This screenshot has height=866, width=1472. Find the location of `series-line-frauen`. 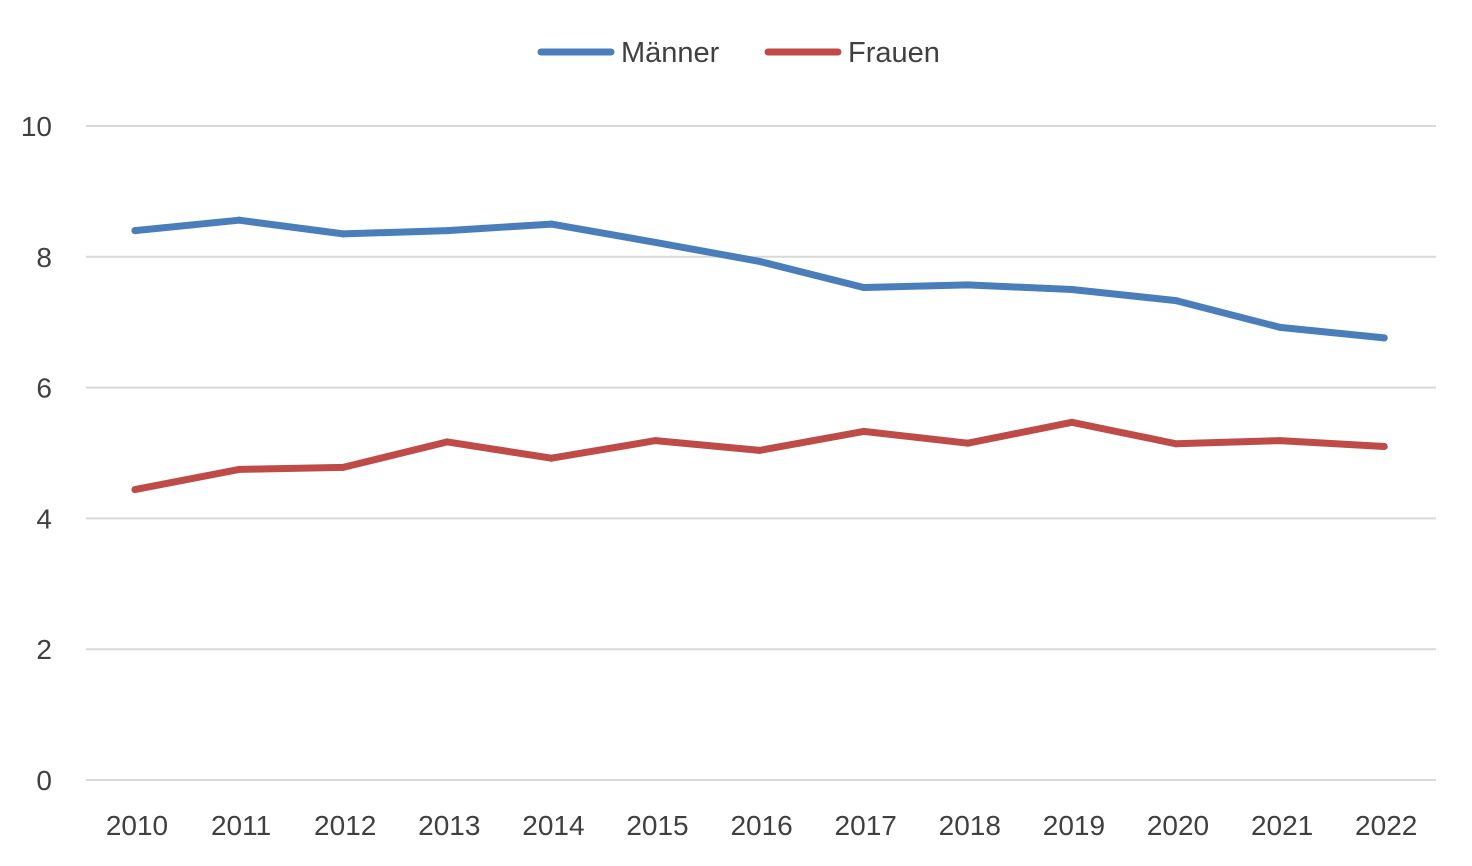

series-line-frauen is located at coordinates (759, 456).